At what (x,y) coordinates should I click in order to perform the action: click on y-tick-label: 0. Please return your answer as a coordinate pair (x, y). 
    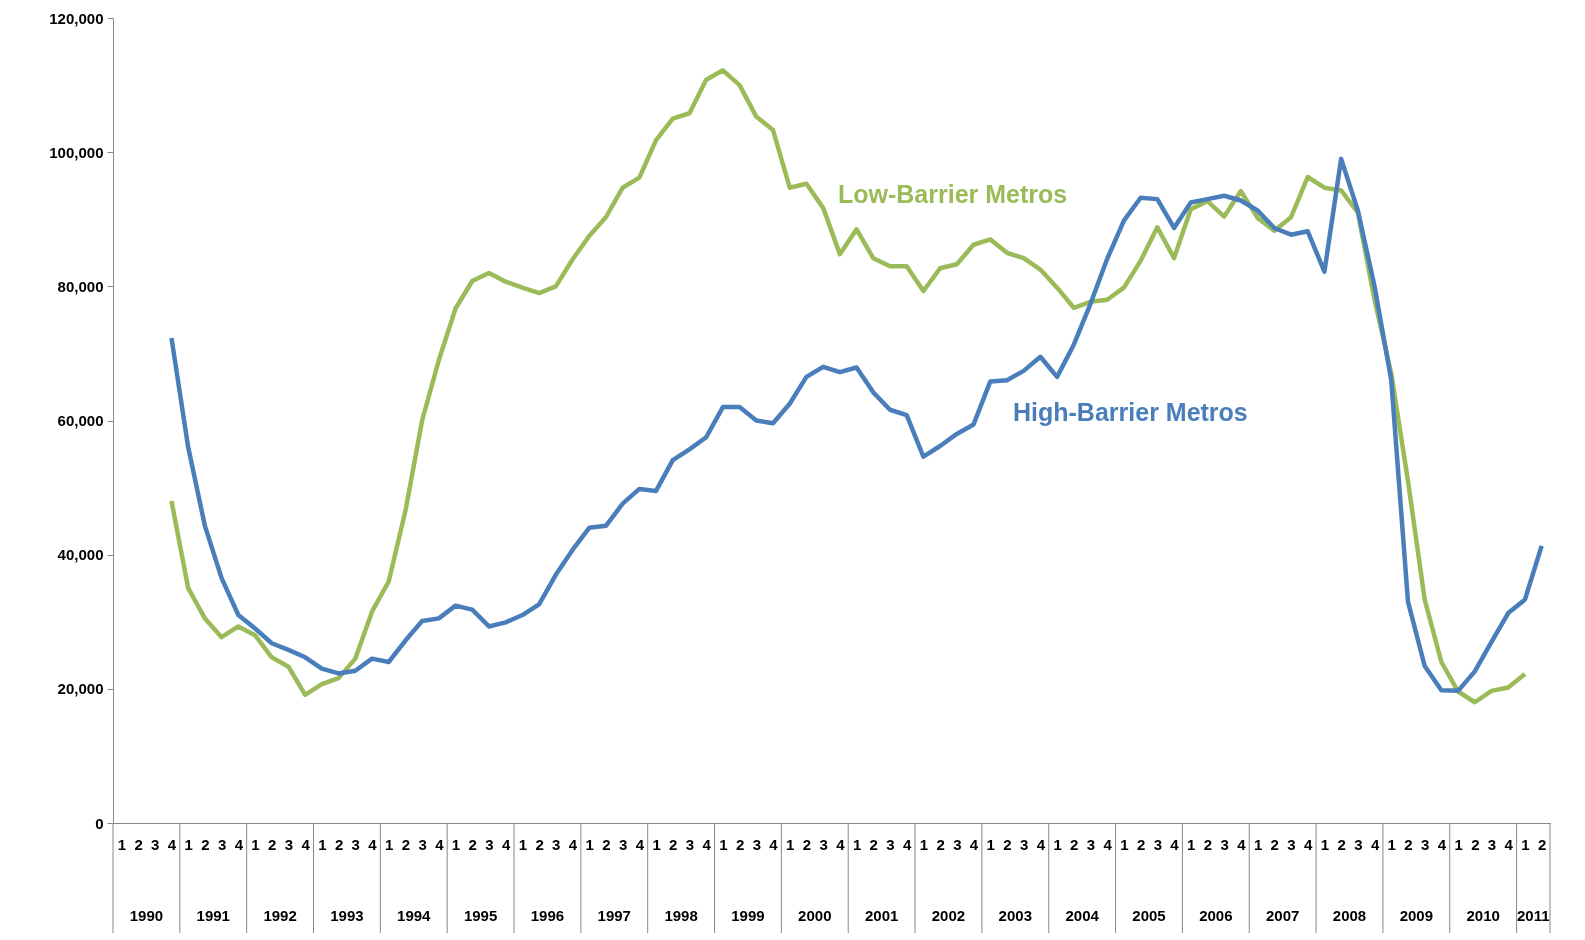
    Looking at the image, I should click on (99, 823).